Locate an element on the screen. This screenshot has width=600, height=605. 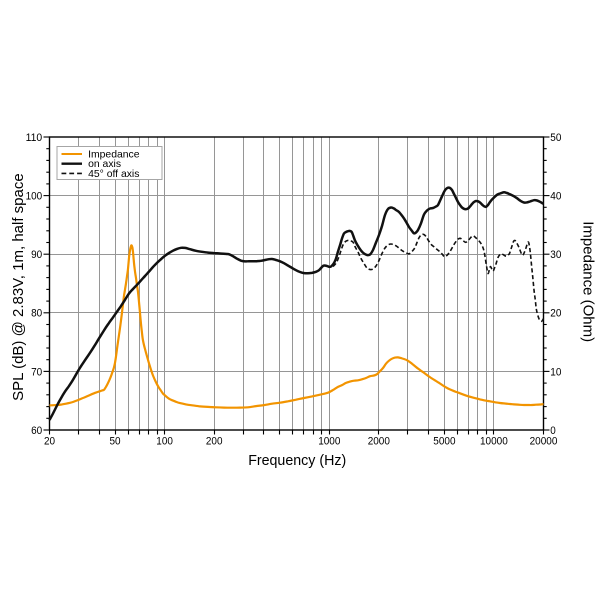
svg-text: 2000 is located at coordinates (379, 442).